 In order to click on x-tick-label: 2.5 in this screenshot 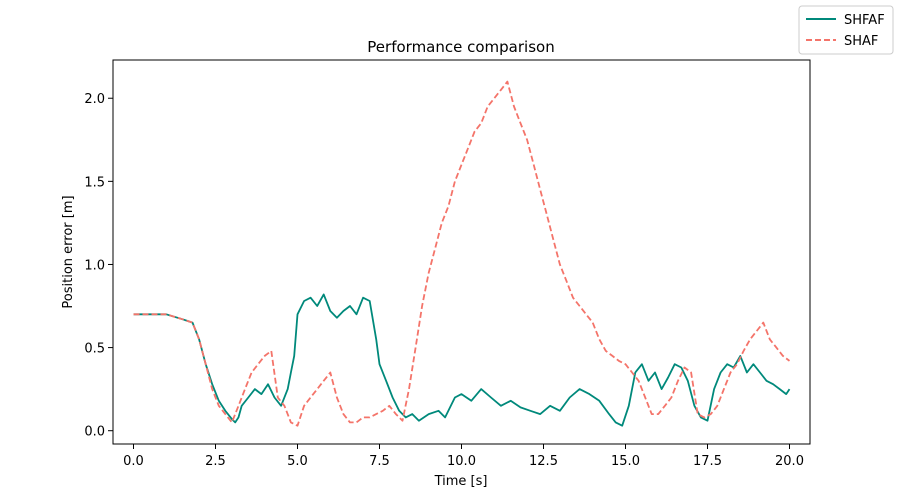, I will do `click(215, 461)`.